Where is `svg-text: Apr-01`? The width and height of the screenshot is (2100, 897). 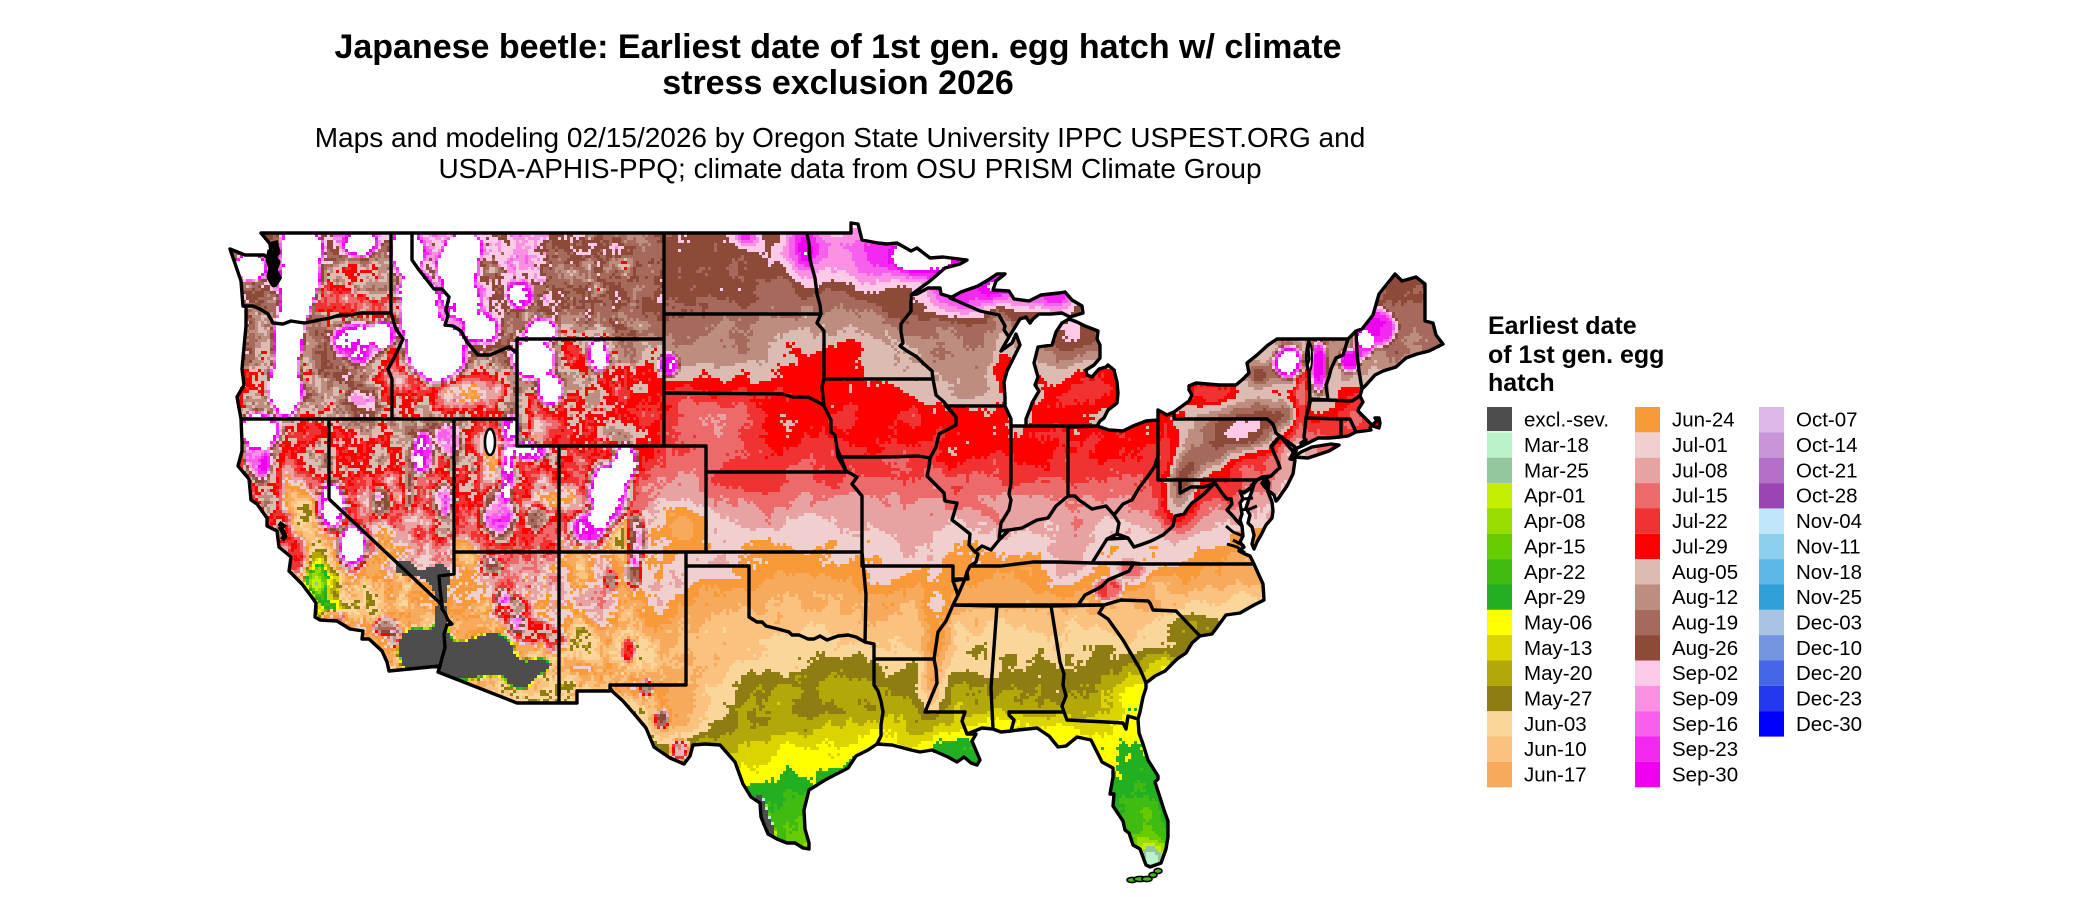 svg-text: Apr-01 is located at coordinates (1555, 496).